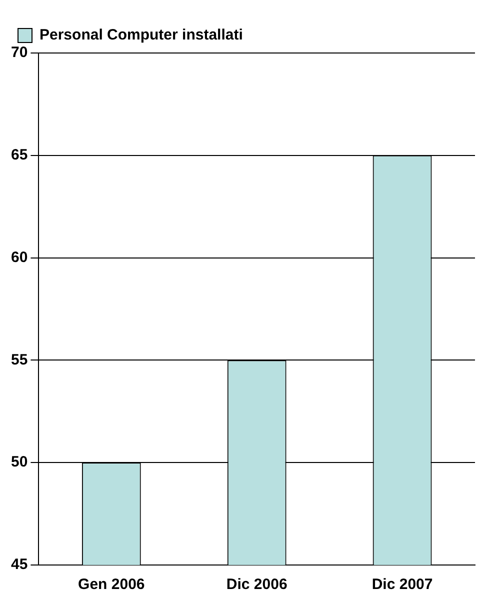  I want to click on x-tick-label: Dic 2007, so click(402, 585).